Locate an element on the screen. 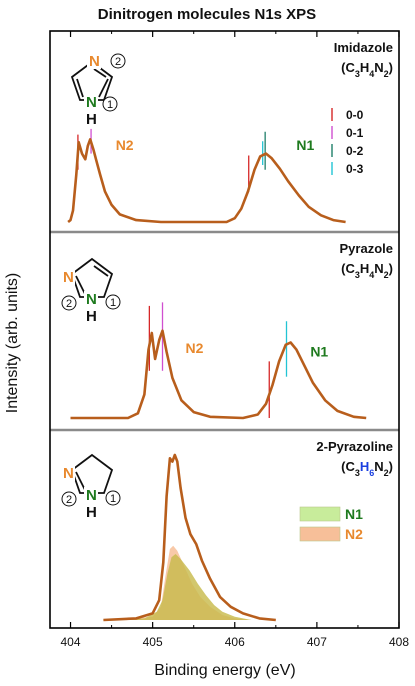  legend-label-0-0: 0-0 is located at coordinates (355, 115).